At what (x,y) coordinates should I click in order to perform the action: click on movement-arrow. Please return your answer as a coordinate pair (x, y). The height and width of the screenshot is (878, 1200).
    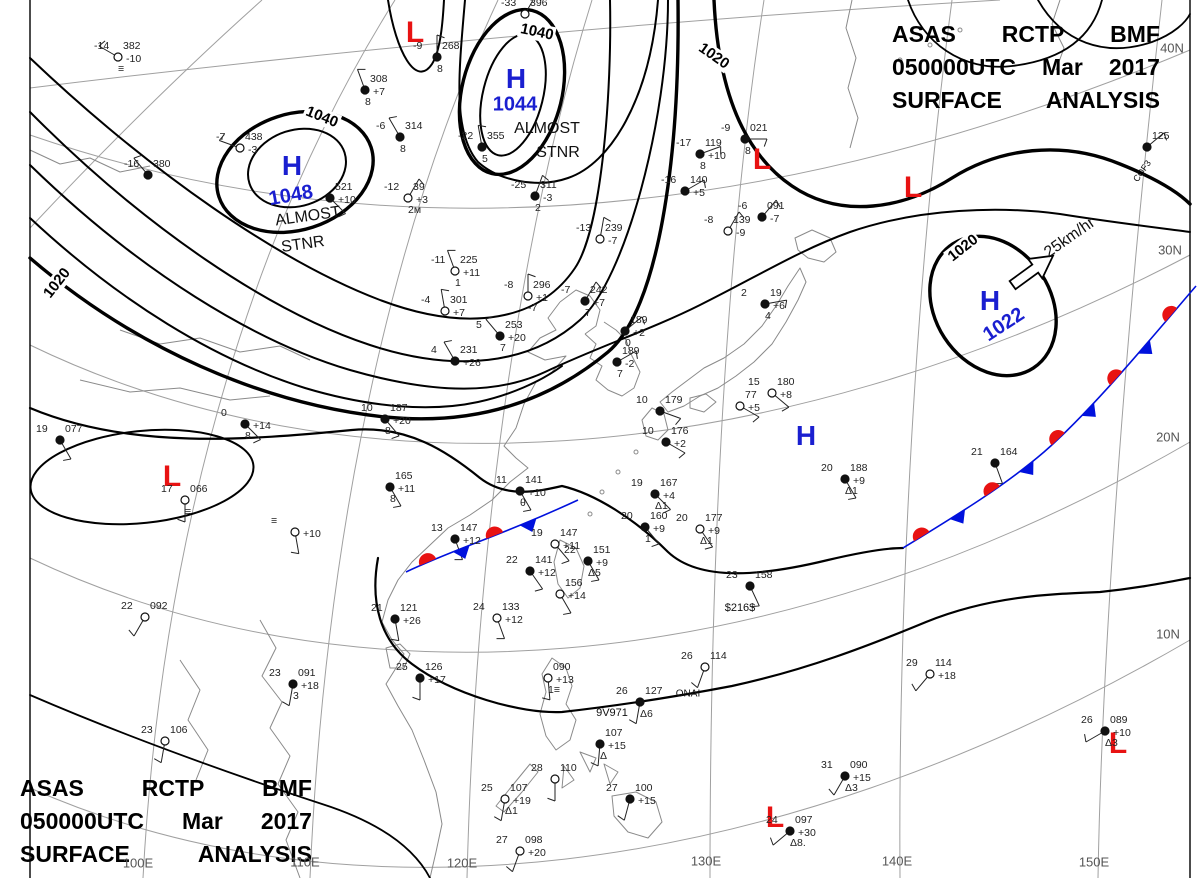
    Looking at the image, I should click on (1031, 272).